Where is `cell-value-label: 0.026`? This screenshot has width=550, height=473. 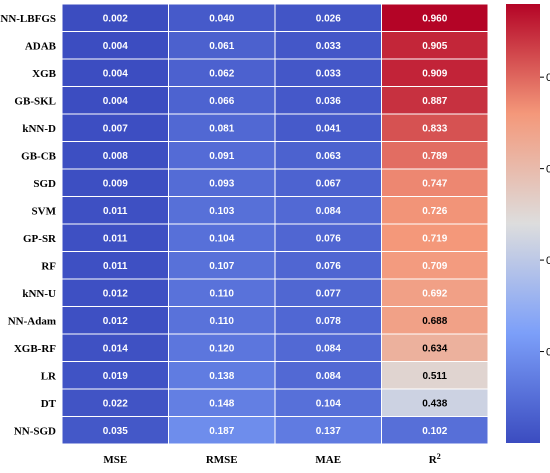
cell-value-label: 0.026 is located at coordinates (328, 18).